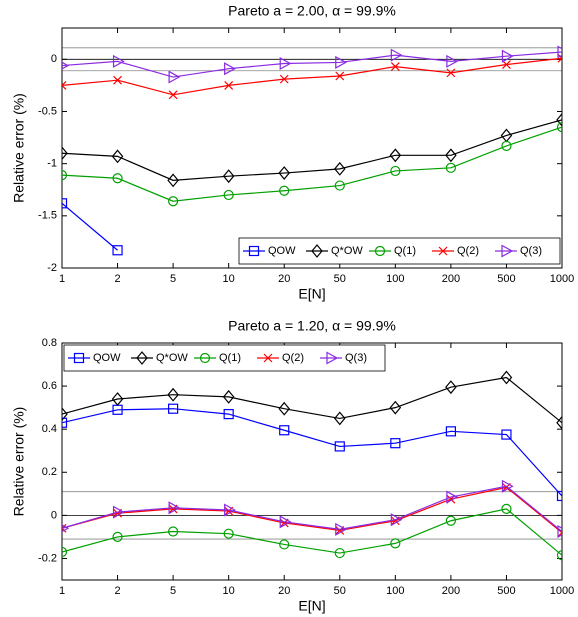 This screenshot has height=617, width=578. I want to click on x-tick-label: 5, so click(173, 591).